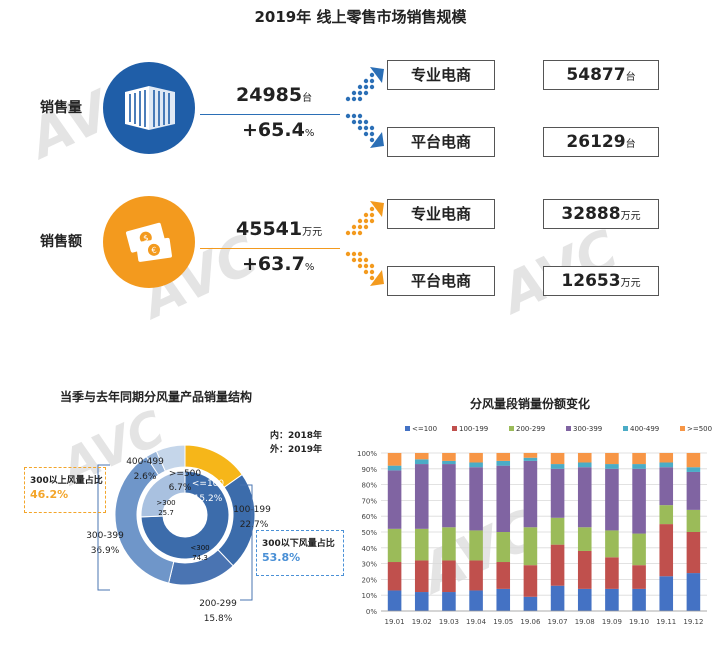 This screenshot has height=649, width=721. Describe the element at coordinates (105, 551) in the screenshot. I see `donut-slice-value: 36.9%` at that location.